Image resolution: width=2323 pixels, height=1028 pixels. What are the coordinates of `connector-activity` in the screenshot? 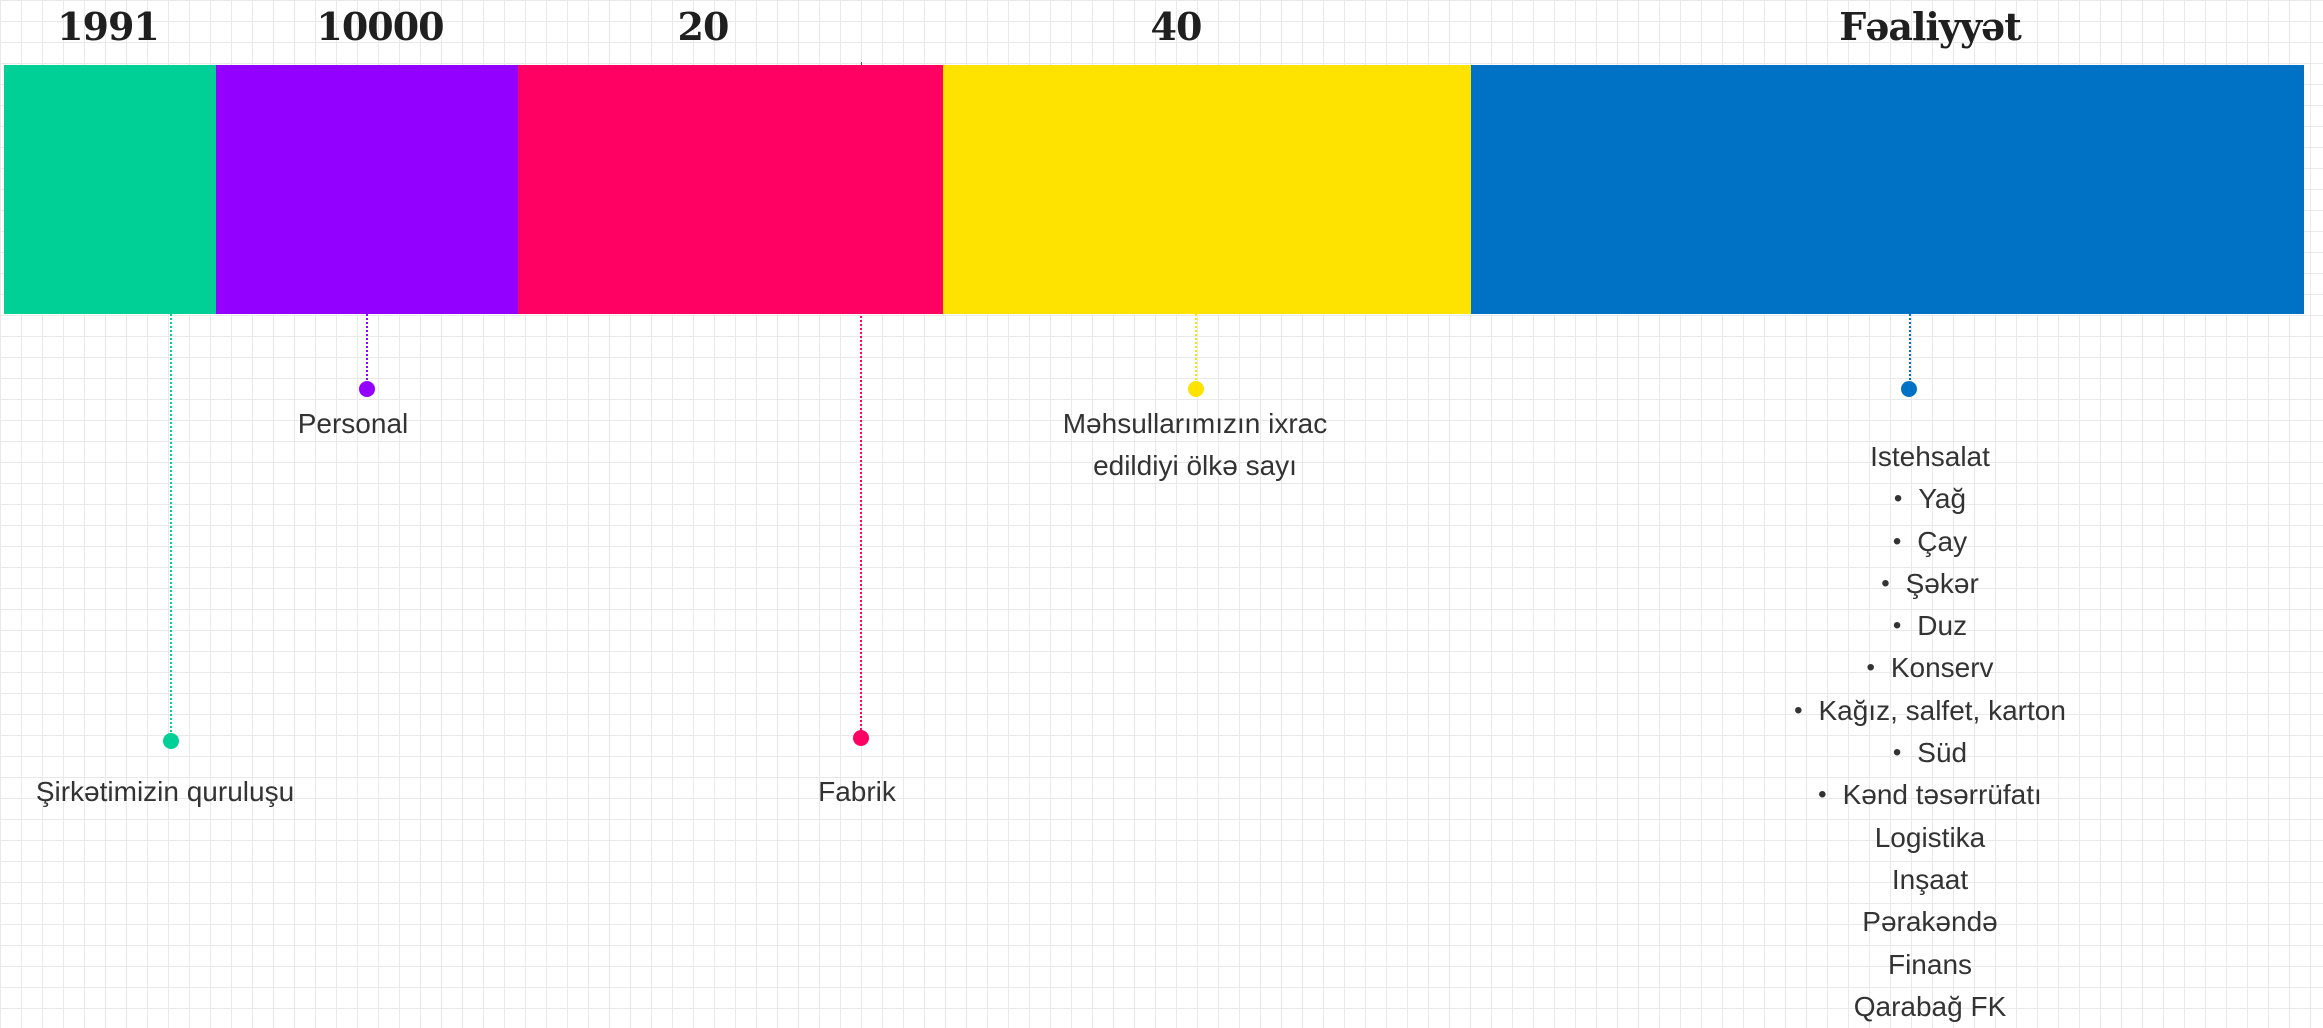 It's located at (1910, 349).